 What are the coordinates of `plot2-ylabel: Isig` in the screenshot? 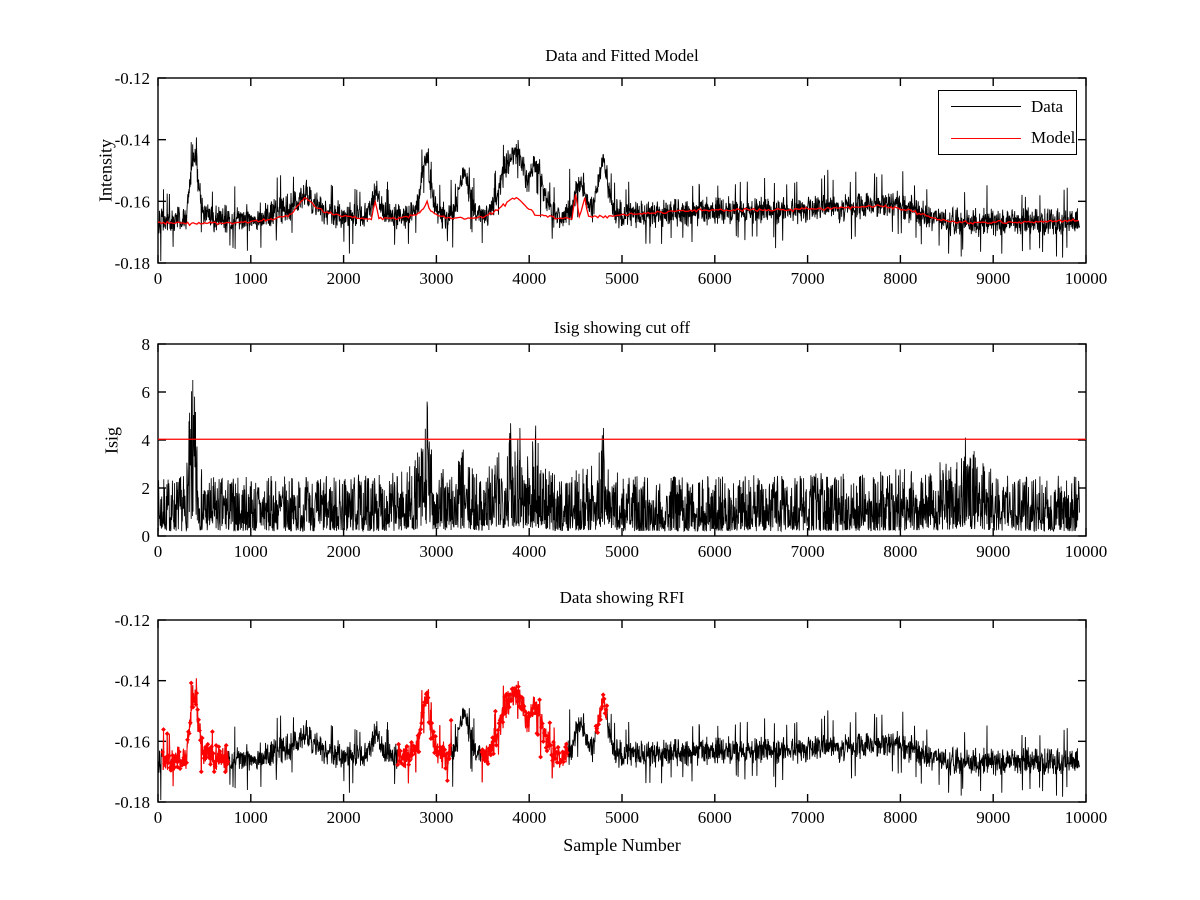 It's located at (111, 440).